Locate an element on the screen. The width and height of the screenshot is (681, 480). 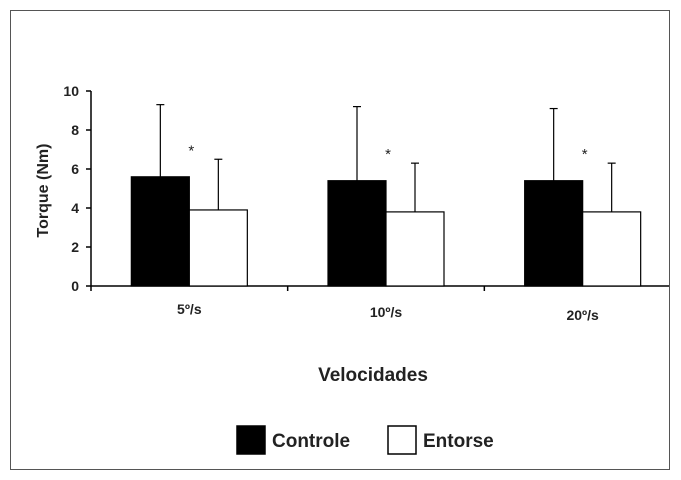
legend-label-controle: Controle is located at coordinates (311, 441).